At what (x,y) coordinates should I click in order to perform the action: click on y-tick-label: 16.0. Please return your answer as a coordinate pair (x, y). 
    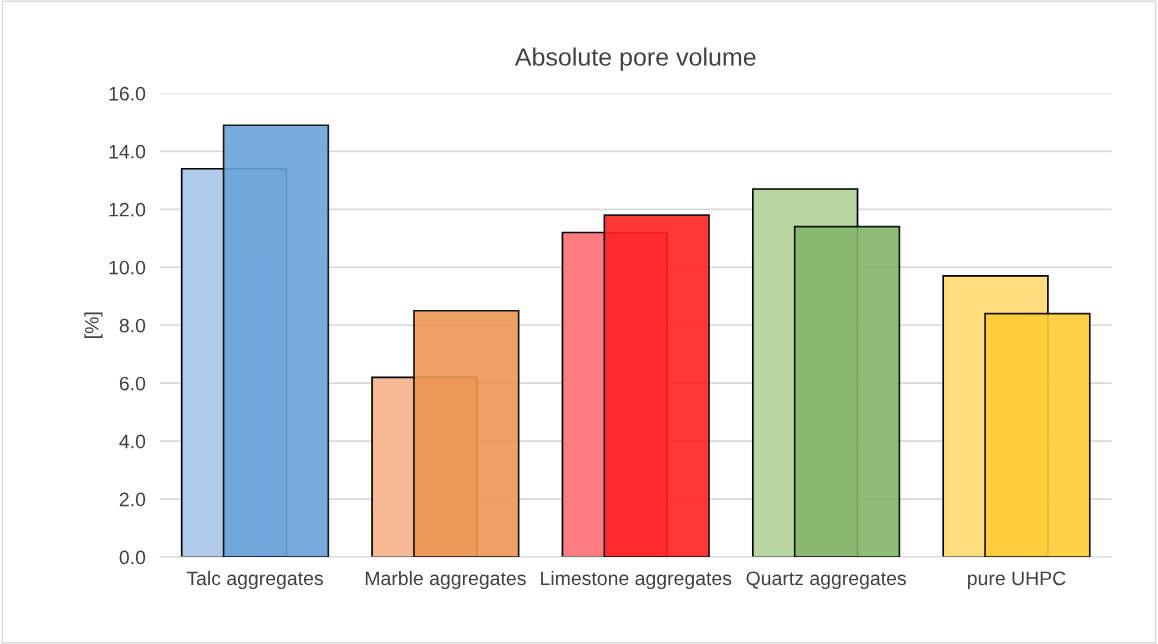
    Looking at the image, I should click on (127, 93).